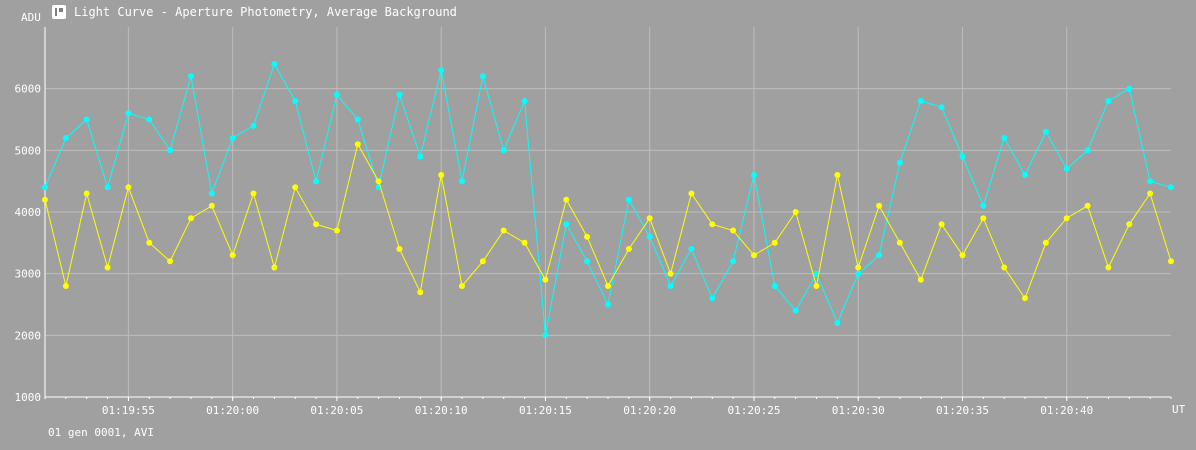 The height and width of the screenshot is (450, 1196). I want to click on x-tick-label: 01:19:55, so click(128, 410).